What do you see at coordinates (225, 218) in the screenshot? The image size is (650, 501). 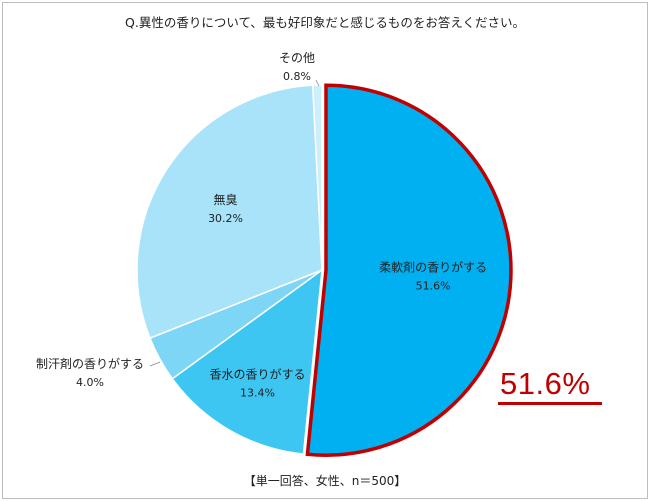 I see `slice-value-label: 30.2%` at bounding box center [225, 218].